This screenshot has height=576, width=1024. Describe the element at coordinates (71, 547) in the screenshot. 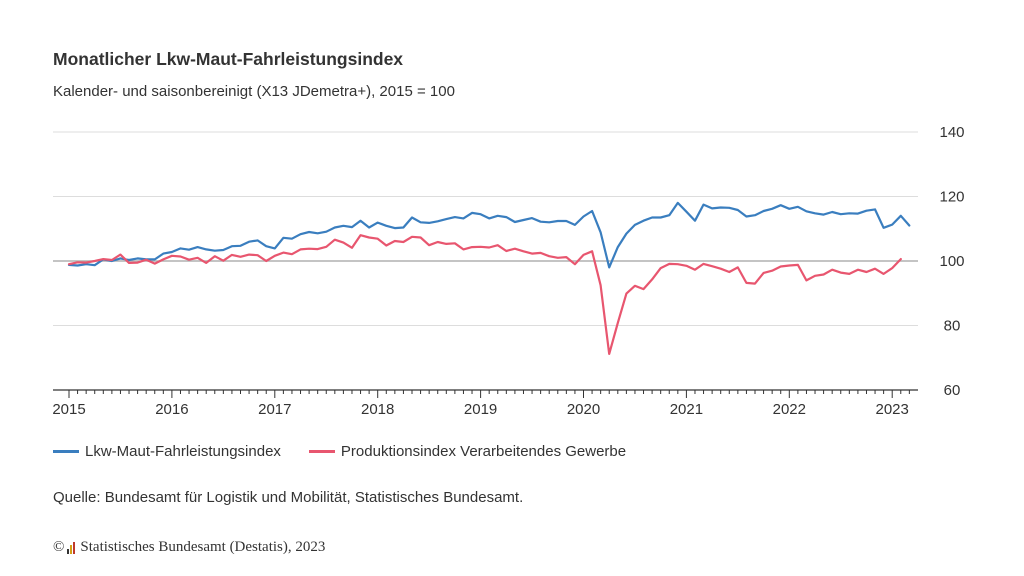

I see `destatis-logo-icon` at that location.